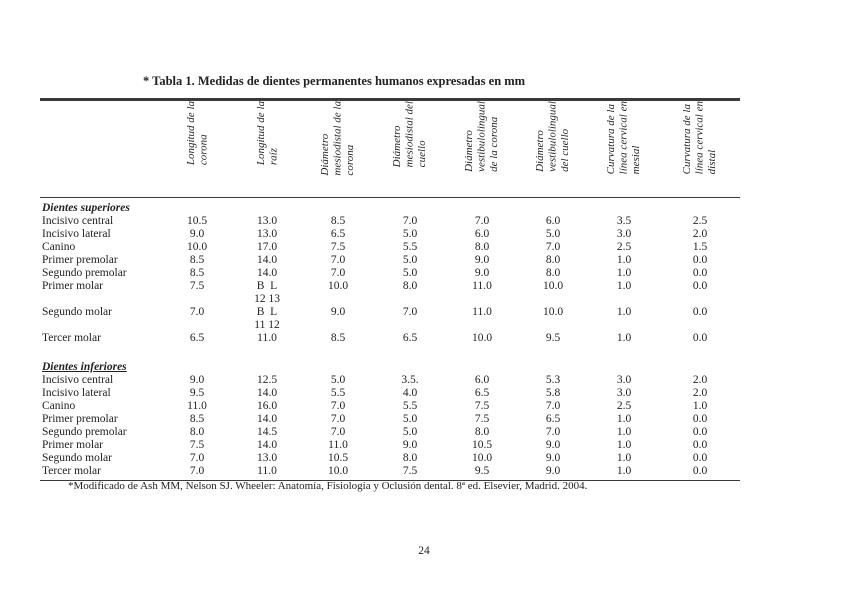  Describe the element at coordinates (553, 380) in the screenshot. I see `cell-value: 5.3` at that location.